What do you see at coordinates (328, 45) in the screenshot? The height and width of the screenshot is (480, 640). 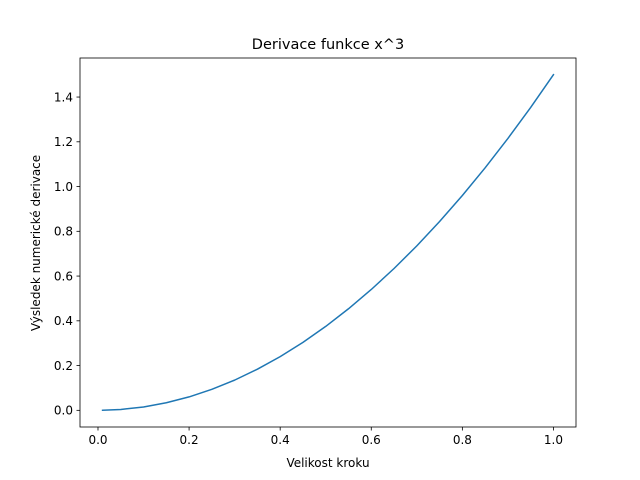 I see `chart-title: Derivace funkce x^3` at bounding box center [328, 45].